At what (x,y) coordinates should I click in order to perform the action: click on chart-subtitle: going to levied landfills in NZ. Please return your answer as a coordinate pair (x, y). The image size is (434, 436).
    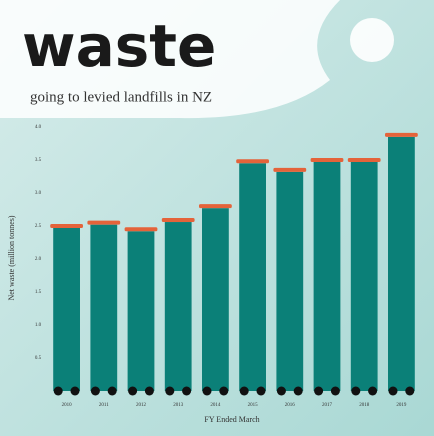
    Looking at the image, I should click on (121, 97).